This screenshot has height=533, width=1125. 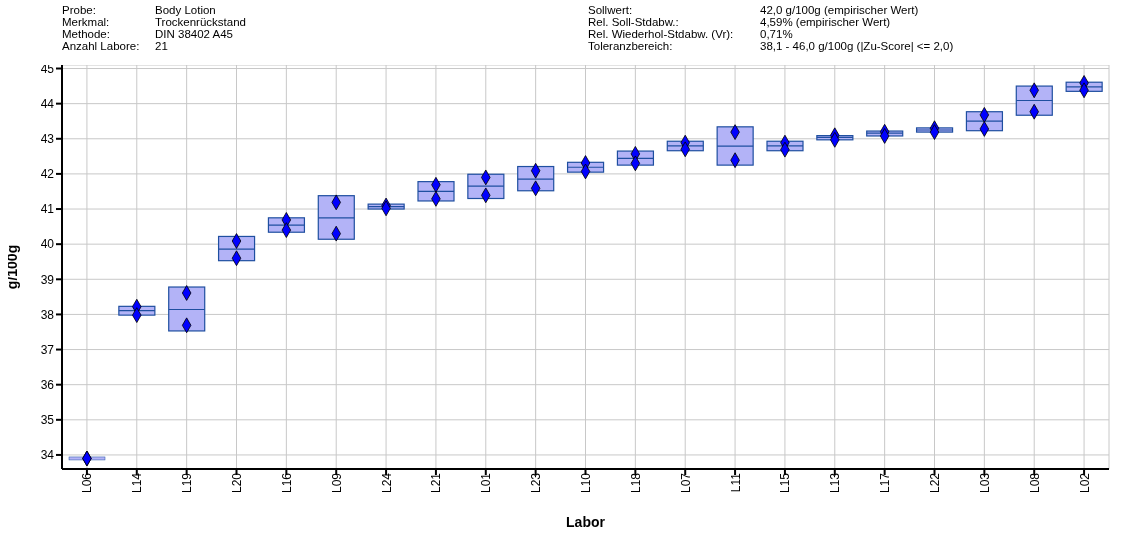 What do you see at coordinates (586, 483) in the screenshot?
I see `x-tick-label: L10` at bounding box center [586, 483].